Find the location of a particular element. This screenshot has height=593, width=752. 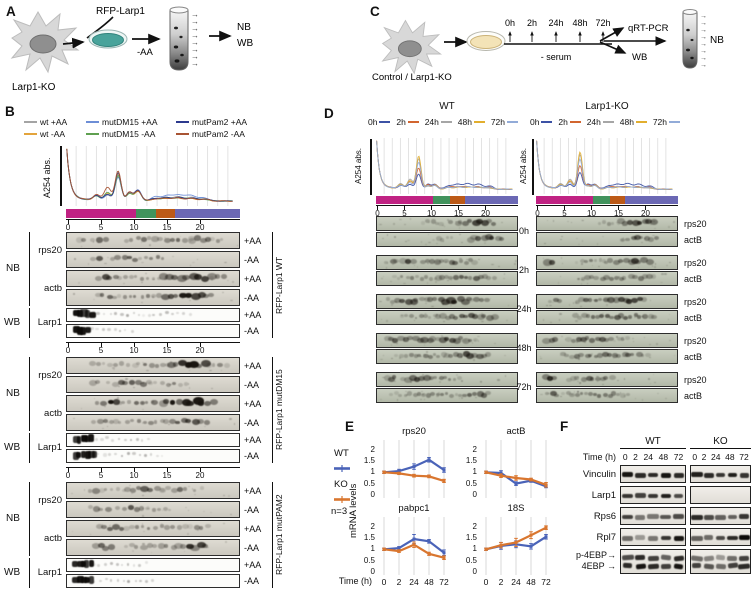

tick-label: 5 is located at coordinates (101, 227).